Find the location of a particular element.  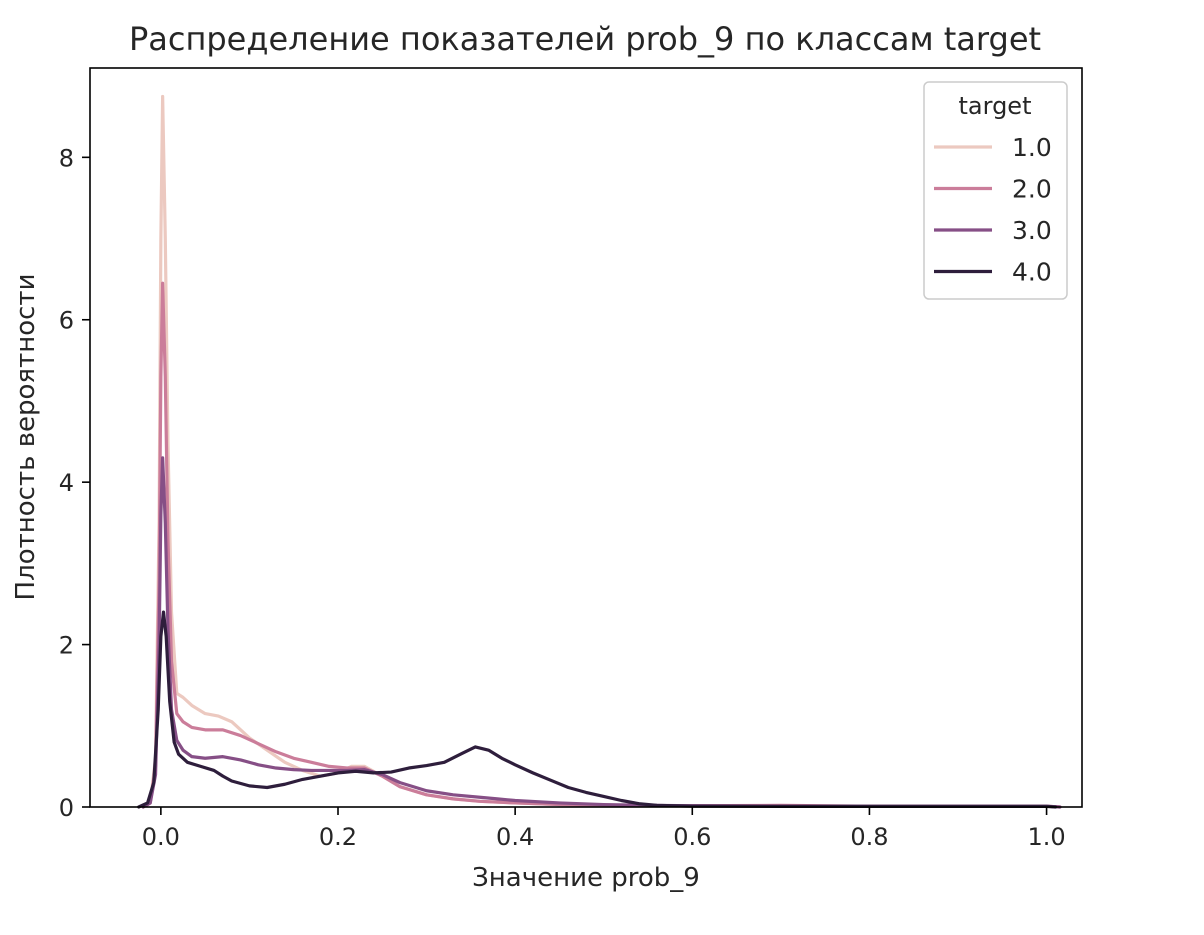

x-tick-label: 0.6 is located at coordinates (692, 837).